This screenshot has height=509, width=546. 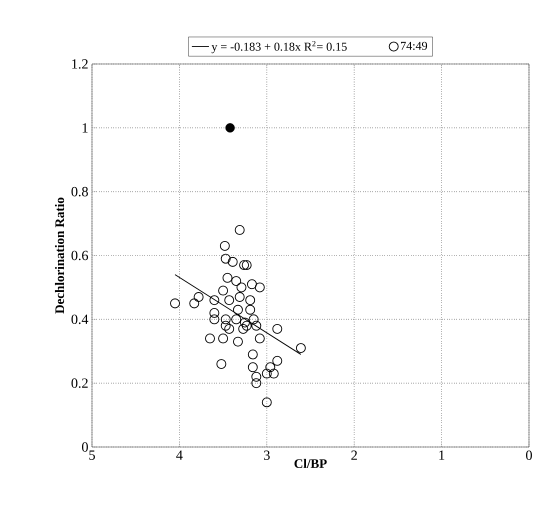 I want to click on x-tick-label: 3, so click(x=267, y=455).